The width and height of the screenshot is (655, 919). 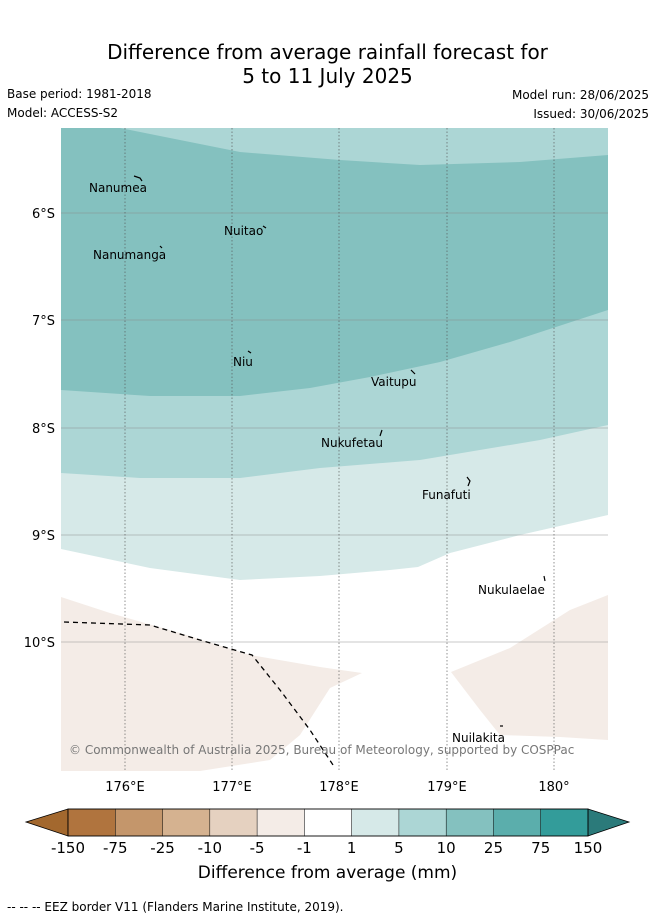 What do you see at coordinates (68, 848) in the screenshot?
I see `colorbar-tick-label: -150` at bounding box center [68, 848].